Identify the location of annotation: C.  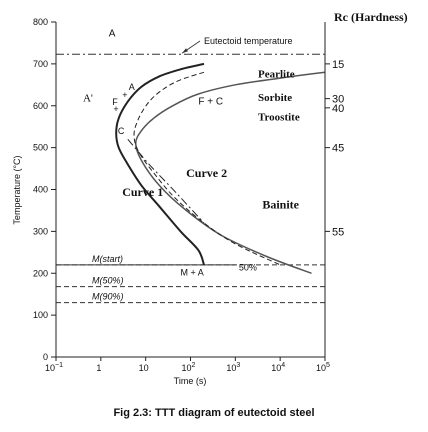
(121, 131).